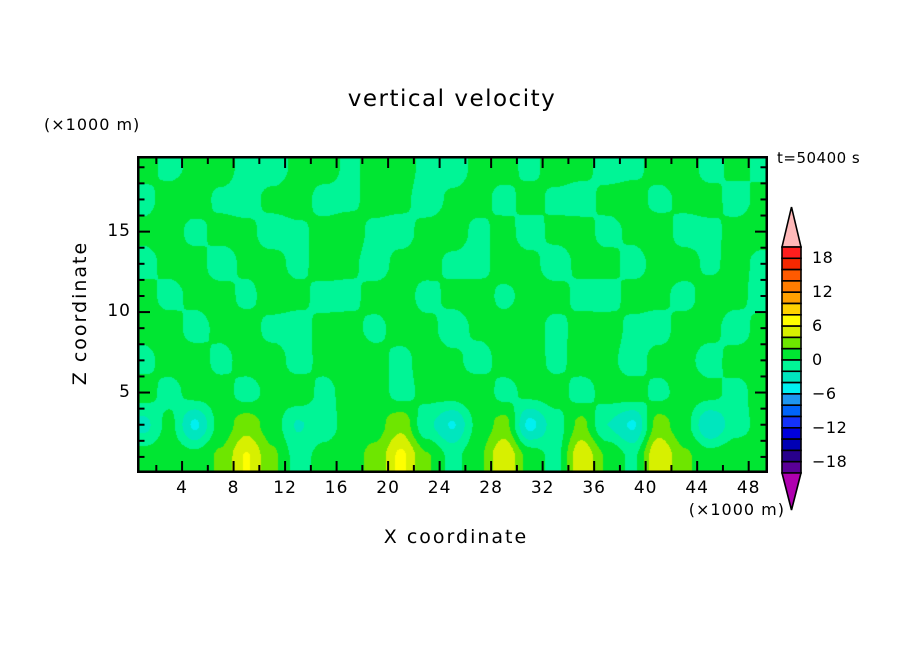 This screenshot has height=654, width=904. Describe the element at coordinates (336, 488) in the screenshot. I see `x-tick-label: 16` at that location.